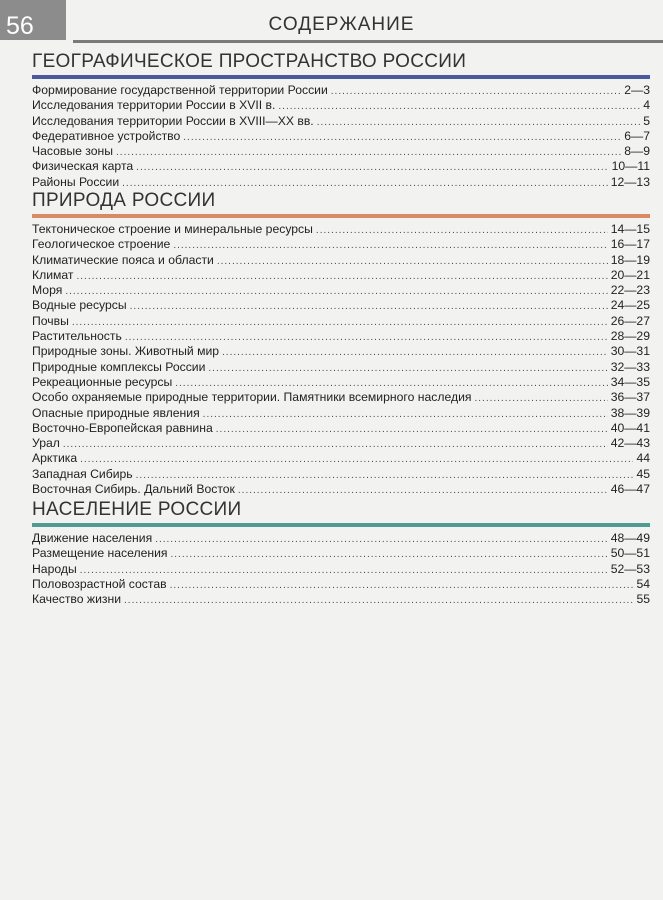 This screenshot has width=663, height=900. What do you see at coordinates (123, 259) in the screenshot?
I see `entry-title: Климатические пояса и области` at bounding box center [123, 259].